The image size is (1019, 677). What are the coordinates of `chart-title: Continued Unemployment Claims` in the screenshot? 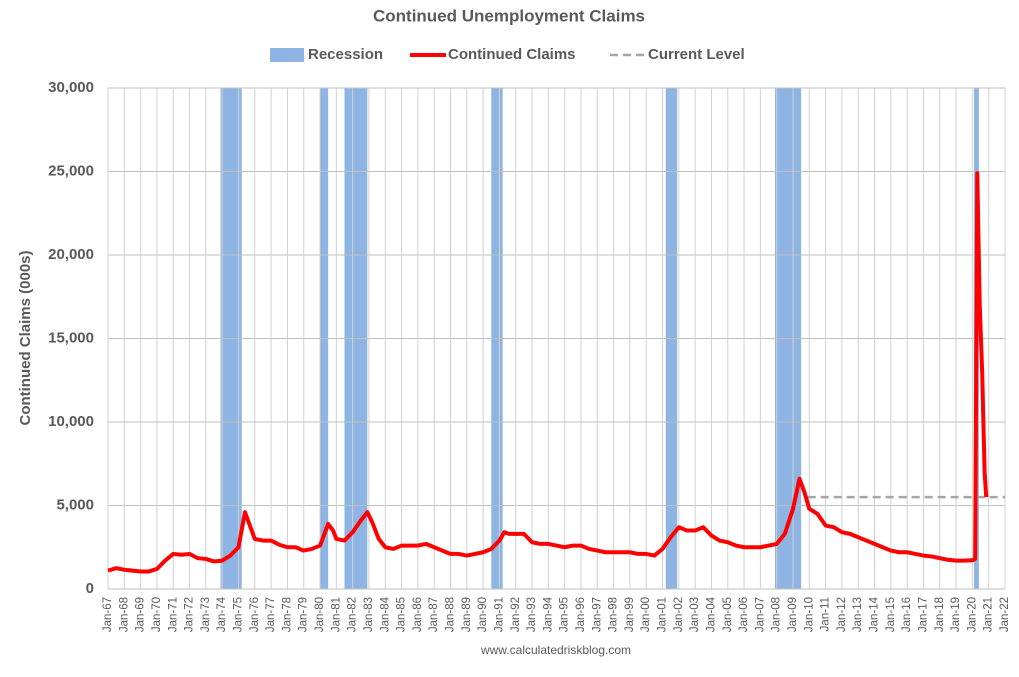 It's located at (509, 15).